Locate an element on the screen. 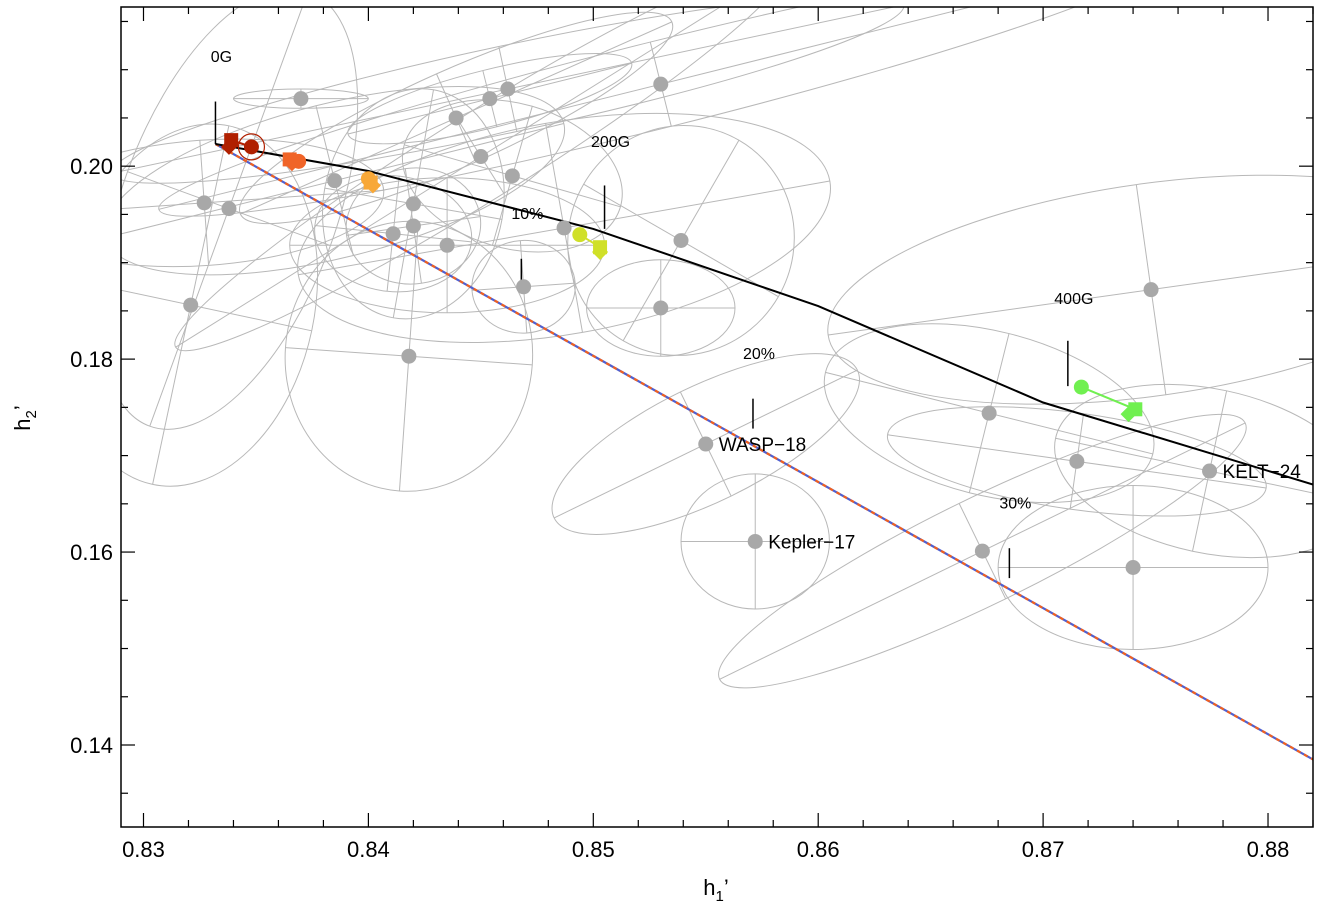 Image resolution: width=1333 pixels, height=909 pixels. y-axis-title: h2’ is located at coordinates (25, 417).